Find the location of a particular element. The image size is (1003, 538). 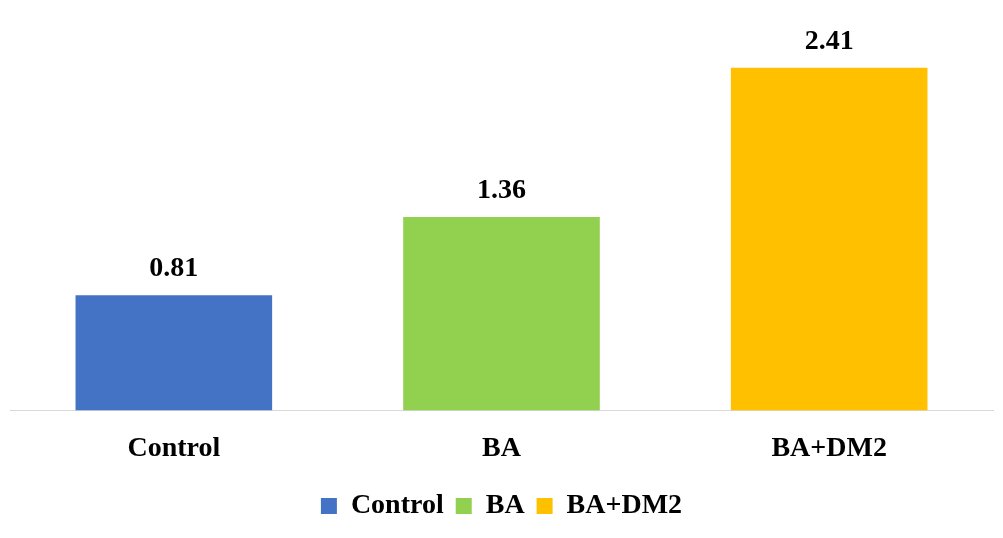

data-label: 2.41 is located at coordinates (829, 40).